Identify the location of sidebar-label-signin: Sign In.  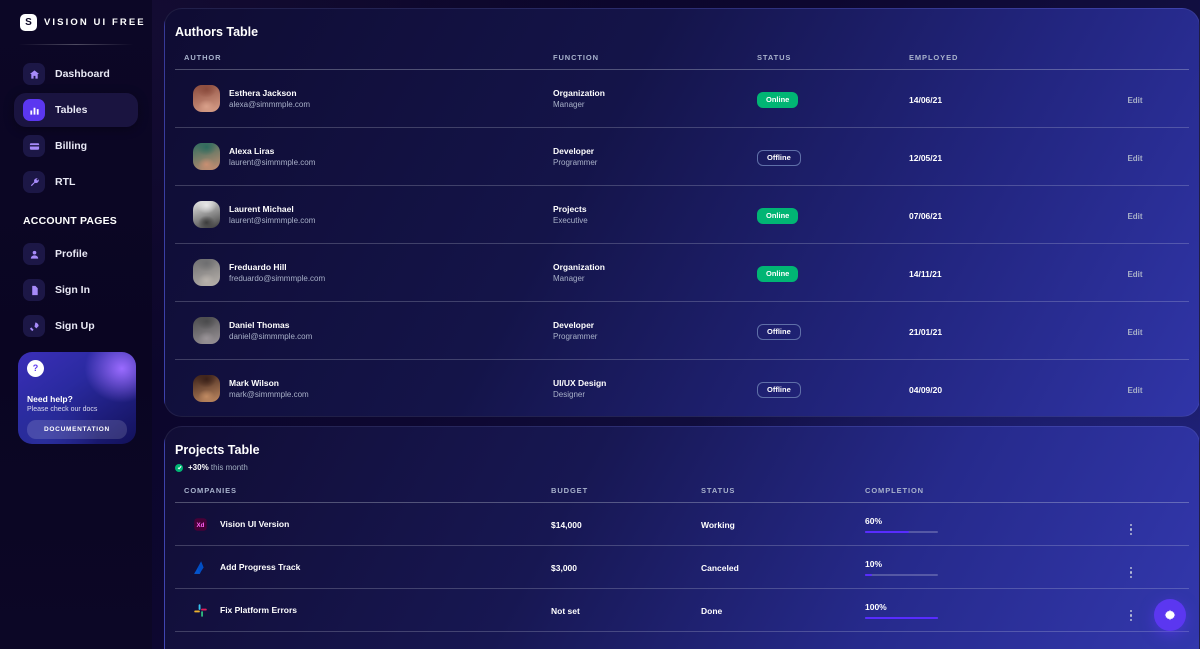
(72, 290).